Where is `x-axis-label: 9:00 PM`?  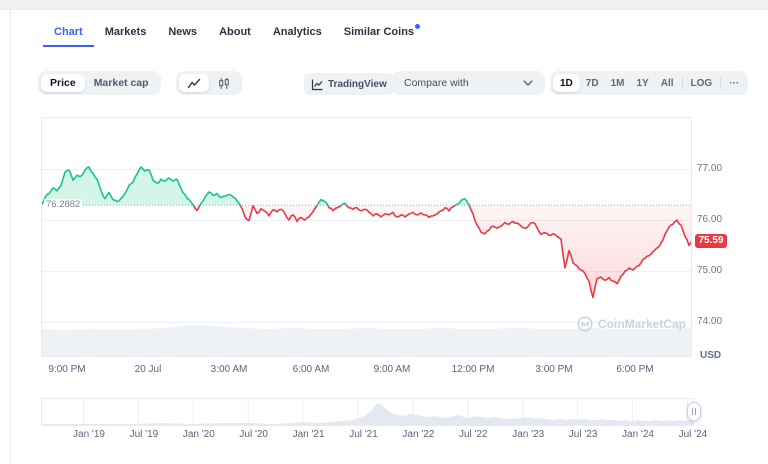
x-axis-label: 9:00 PM is located at coordinates (67, 369).